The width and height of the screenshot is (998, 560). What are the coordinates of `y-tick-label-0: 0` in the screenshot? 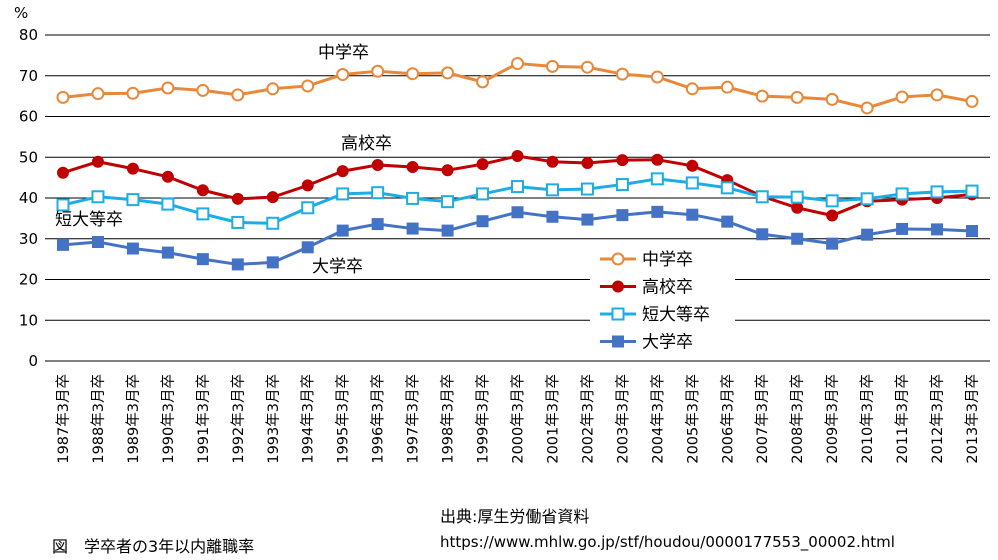 It's located at (33, 361).